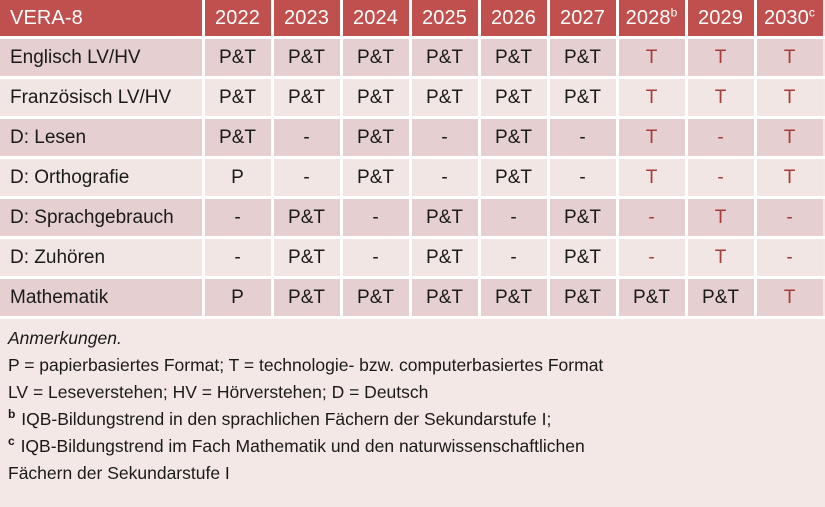 The image size is (825, 507). I want to click on table-row: D: Lesen P&T - P&T - P&T - T - T, so click(412, 138).